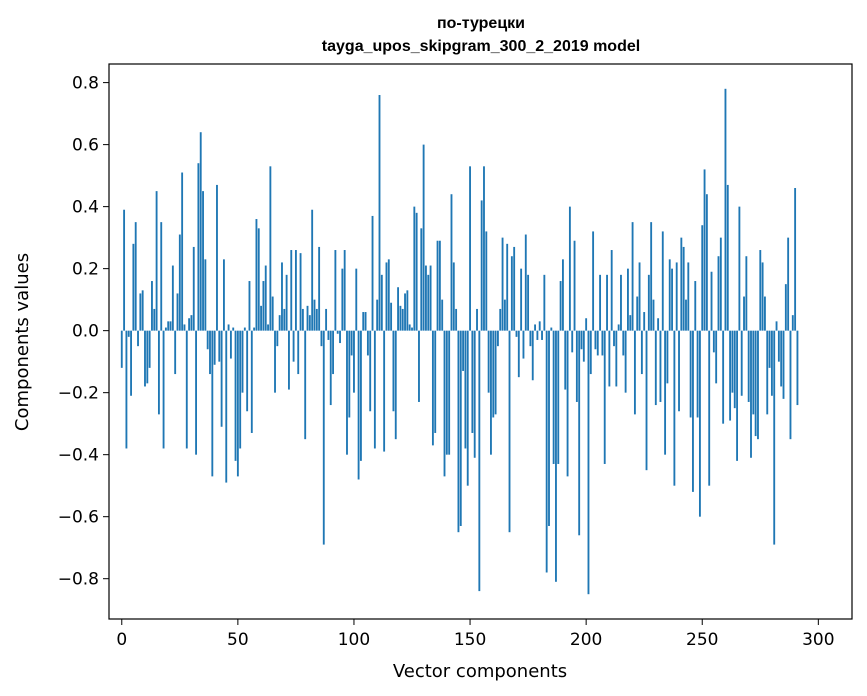 The height and width of the screenshot is (696, 867). Describe the element at coordinates (85, 332) in the screenshot. I see `y-tick-label: 0.0` at that location.